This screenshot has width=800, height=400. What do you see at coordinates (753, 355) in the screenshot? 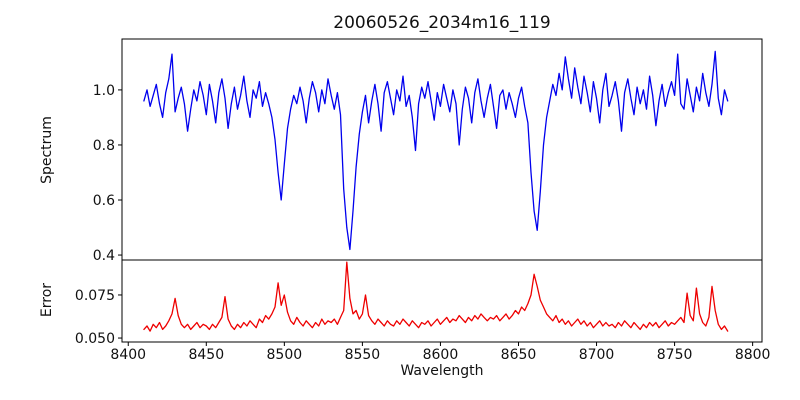
I see `x-tick-label: 8800` at bounding box center [753, 355].